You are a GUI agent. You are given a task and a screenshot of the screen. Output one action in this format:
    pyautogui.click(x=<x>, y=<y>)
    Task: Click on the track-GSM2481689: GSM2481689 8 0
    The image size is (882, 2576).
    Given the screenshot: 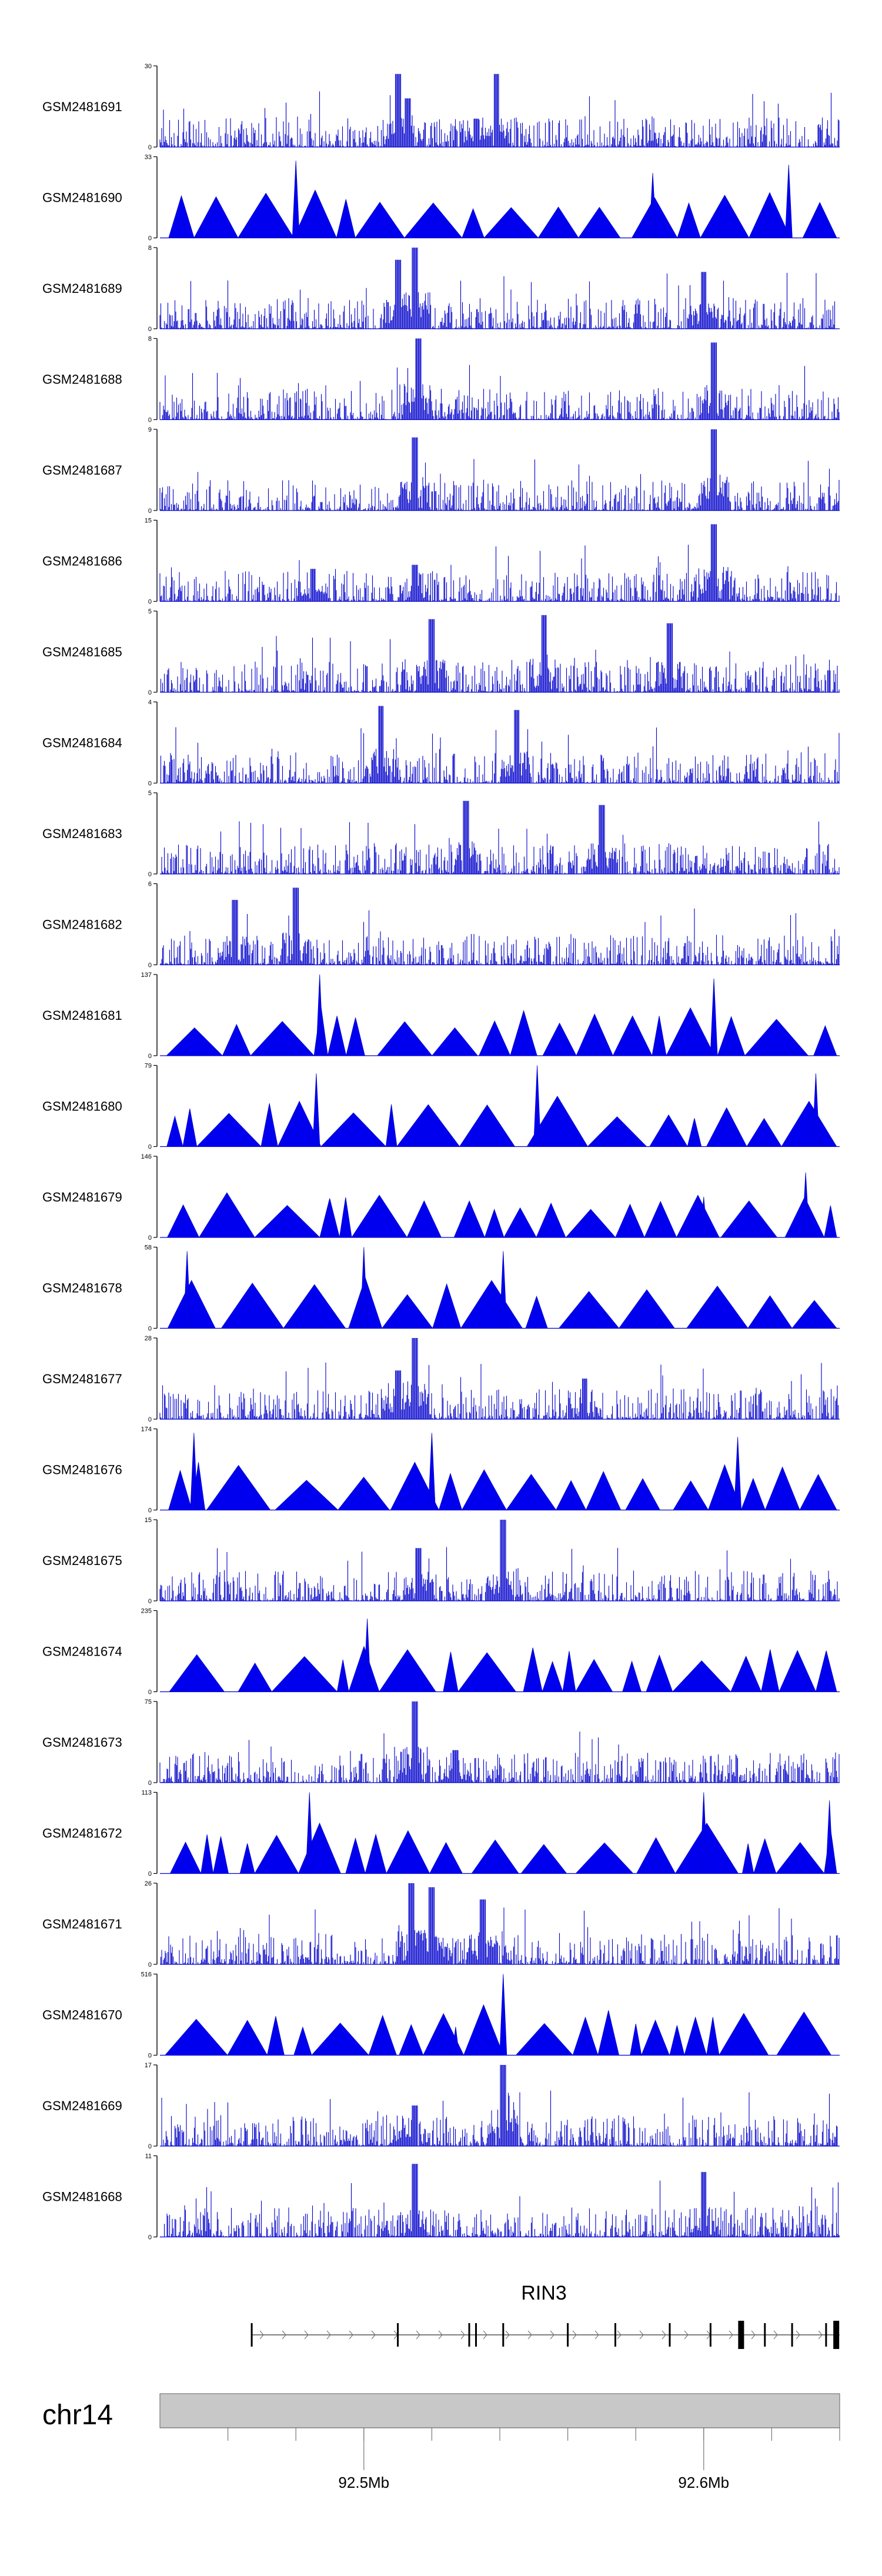 What is the action you would take?
    pyautogui.click(x=441, y=289)
    